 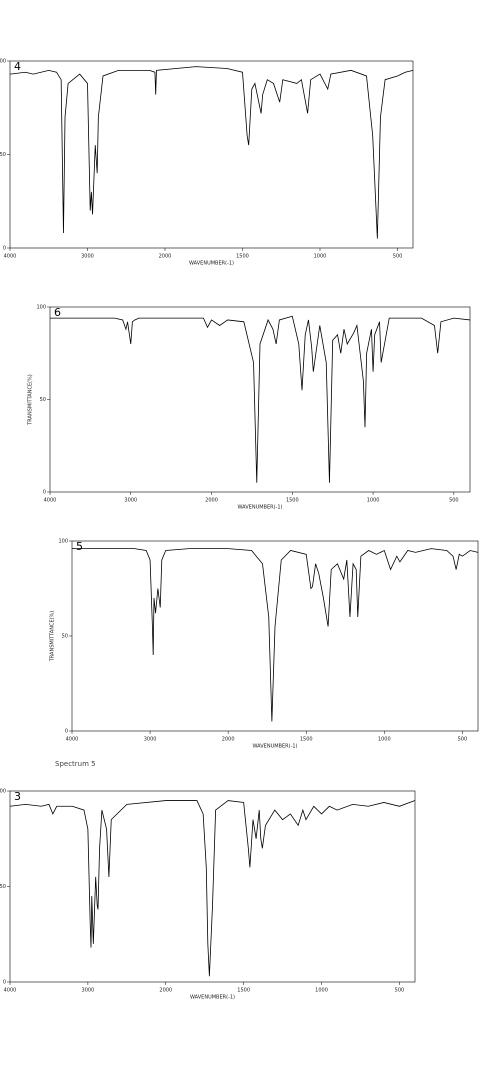 What do you see at coordinates (57, 312) in the screenshot?
I see `panel-label: 6` at bounding box center [57, 312].